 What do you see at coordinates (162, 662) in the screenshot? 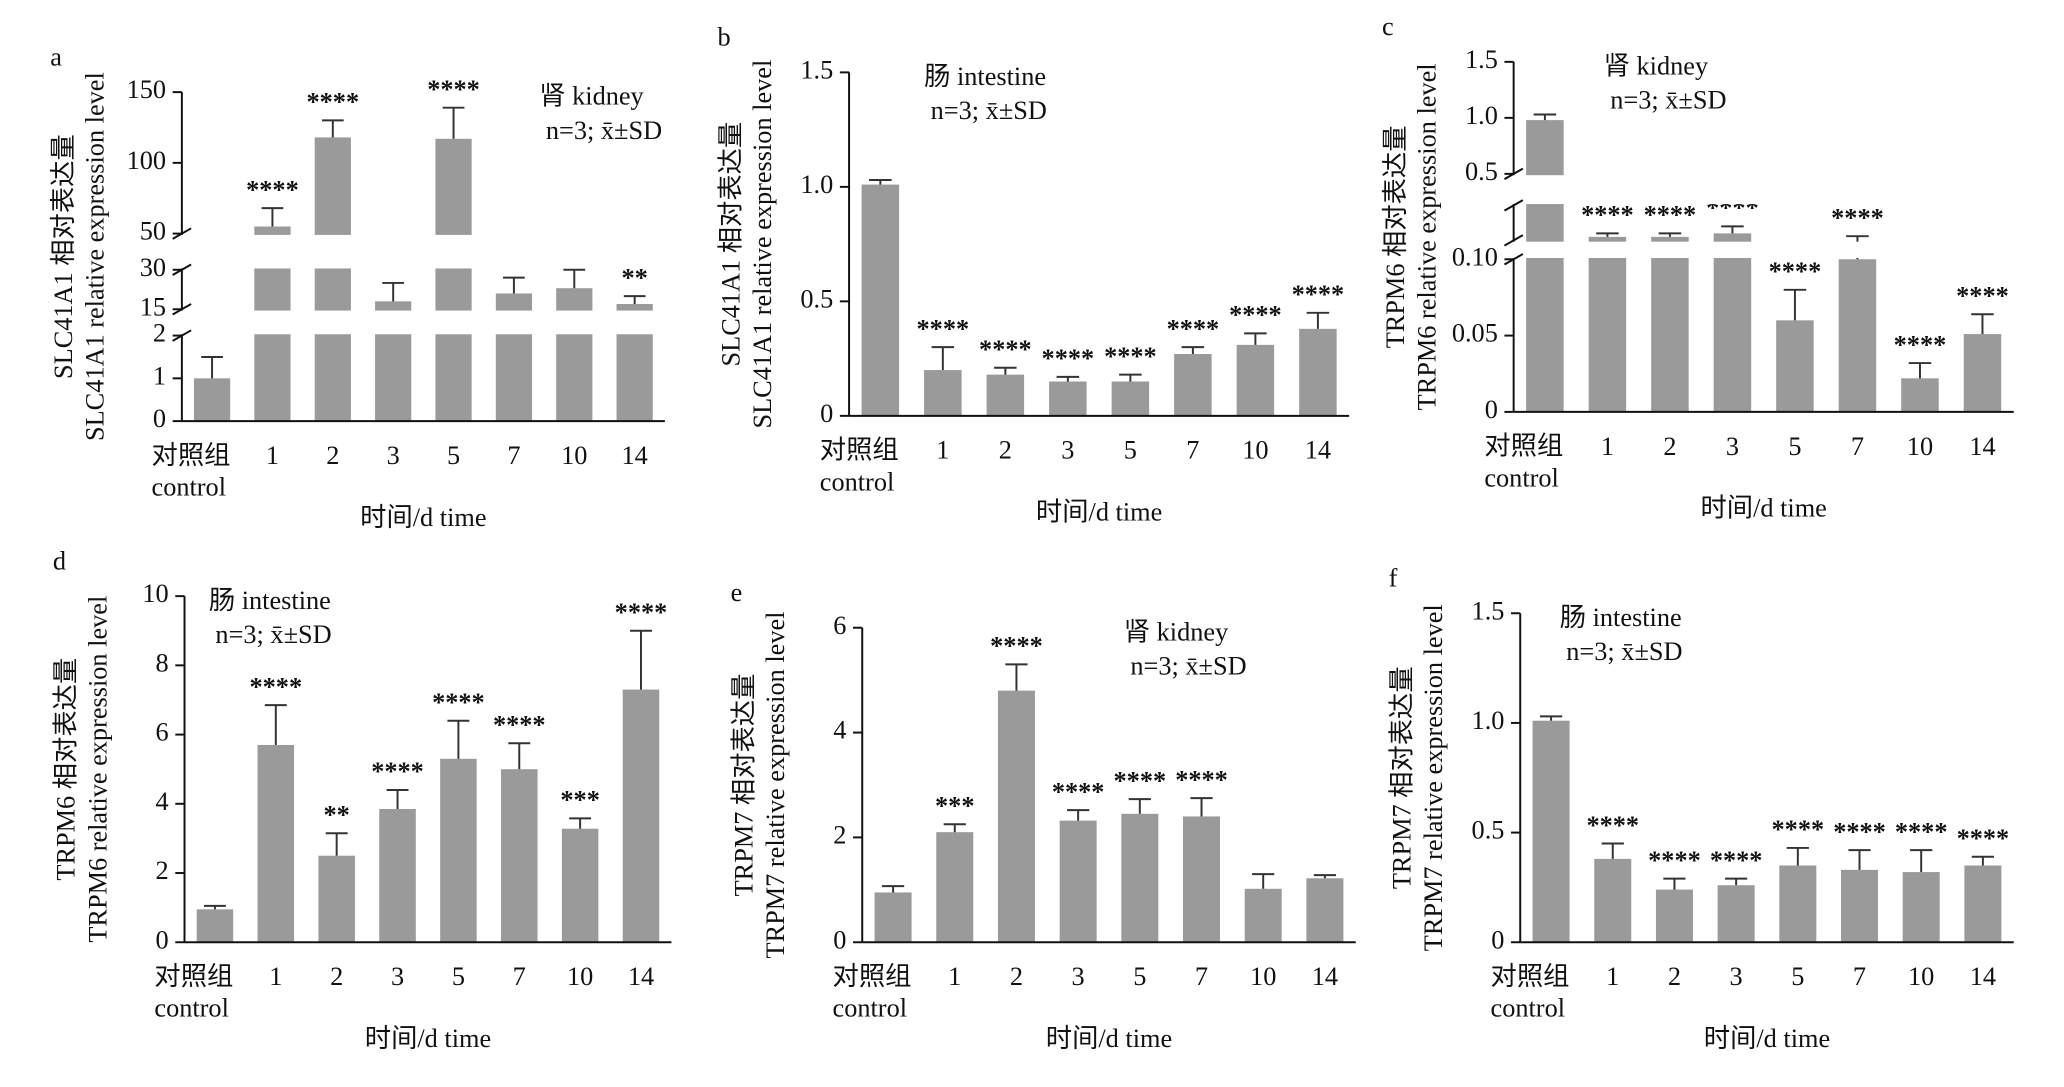
I see `y-tick-label: 8` at bounding box center [162, 662].